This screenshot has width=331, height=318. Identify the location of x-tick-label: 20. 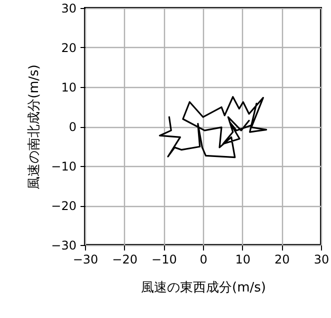
(282, 259).